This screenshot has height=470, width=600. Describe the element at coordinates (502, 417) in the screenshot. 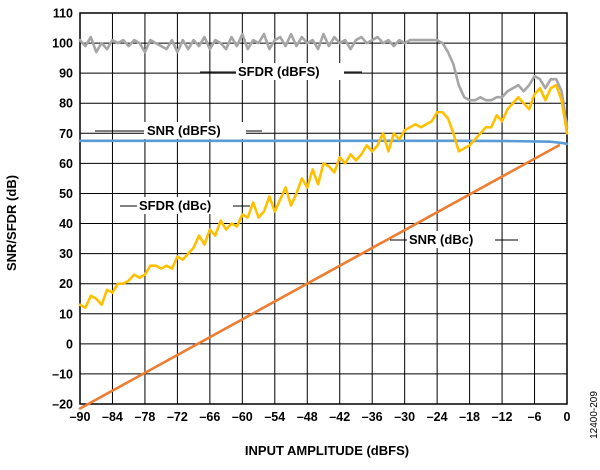

I see `x-tick-label: –12` at that location.